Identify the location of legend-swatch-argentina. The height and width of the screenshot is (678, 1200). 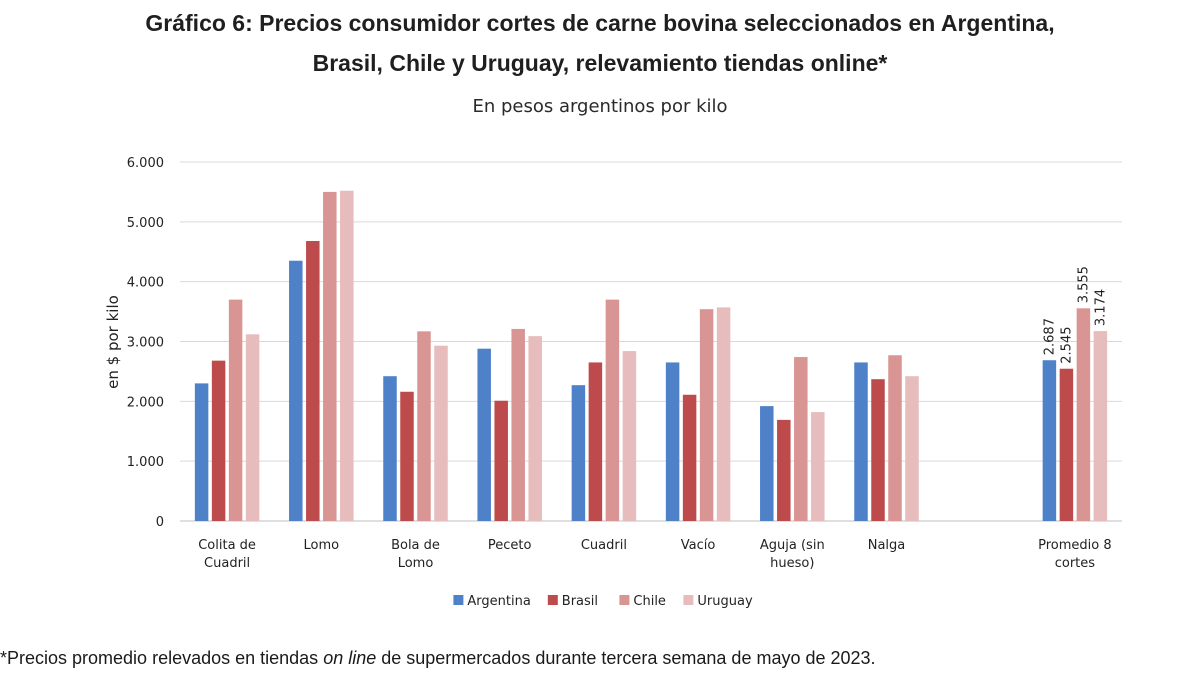
(458, 600).